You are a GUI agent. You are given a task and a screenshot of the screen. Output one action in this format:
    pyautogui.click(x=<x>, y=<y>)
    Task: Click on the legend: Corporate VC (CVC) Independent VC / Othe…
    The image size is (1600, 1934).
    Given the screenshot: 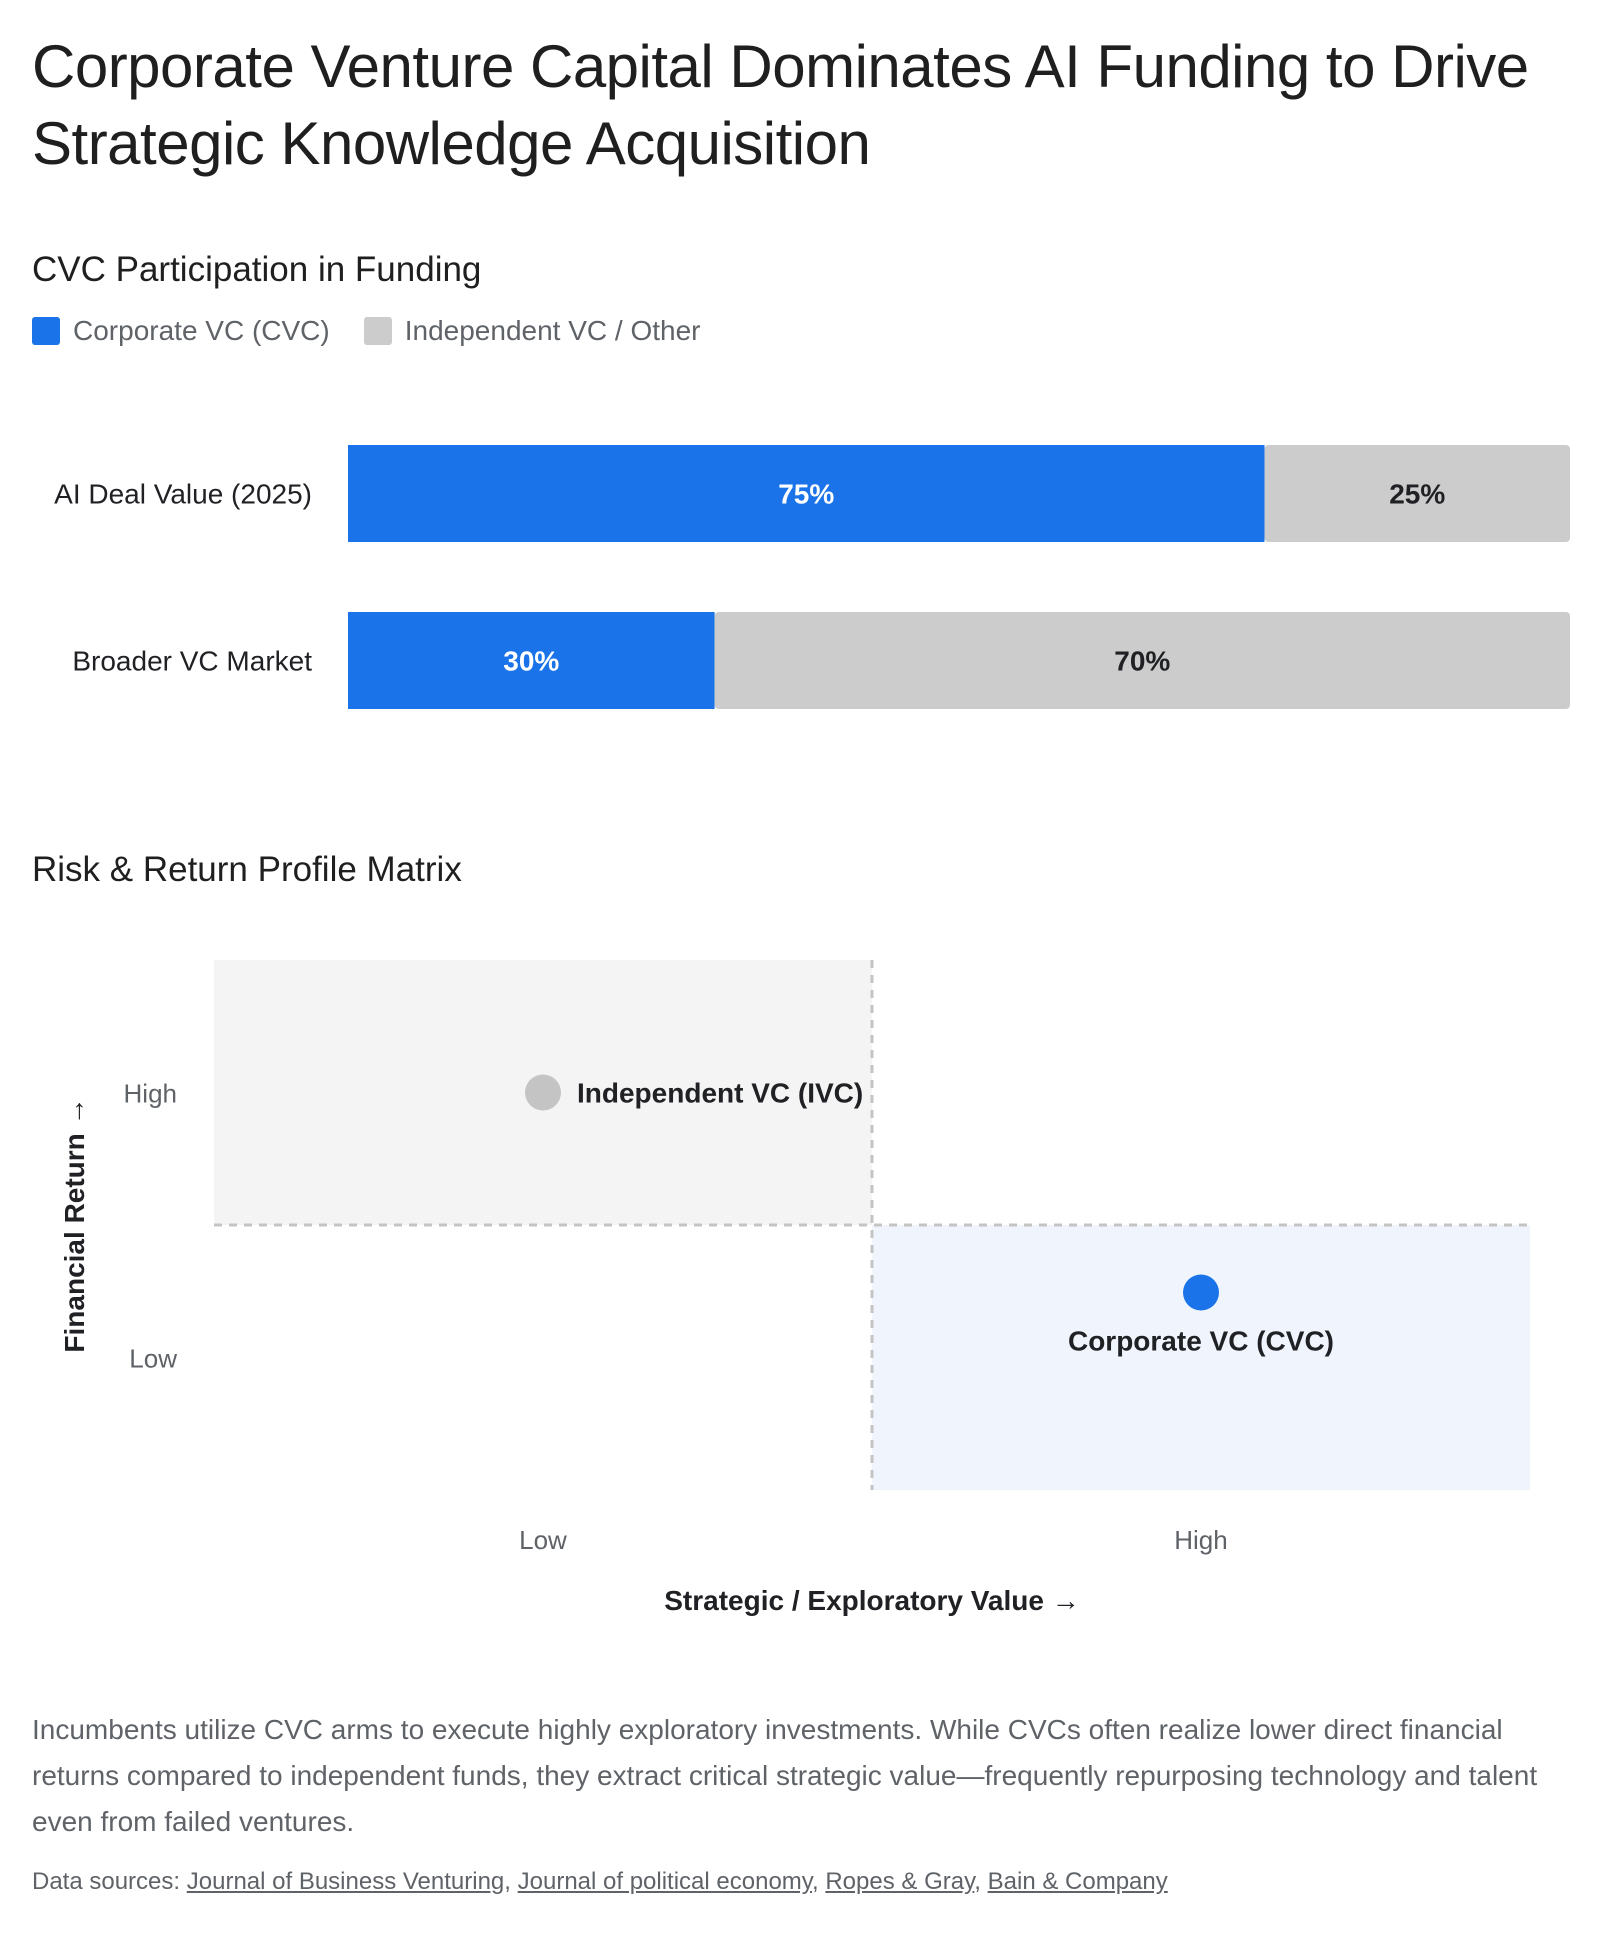 What is the action you would take?
    pyautogui.click(x=383, y=331)
    